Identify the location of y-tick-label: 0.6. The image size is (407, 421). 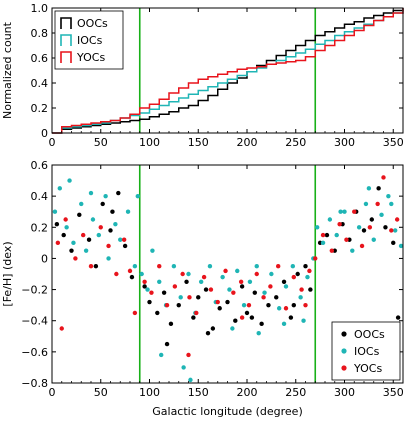
(40, 165).